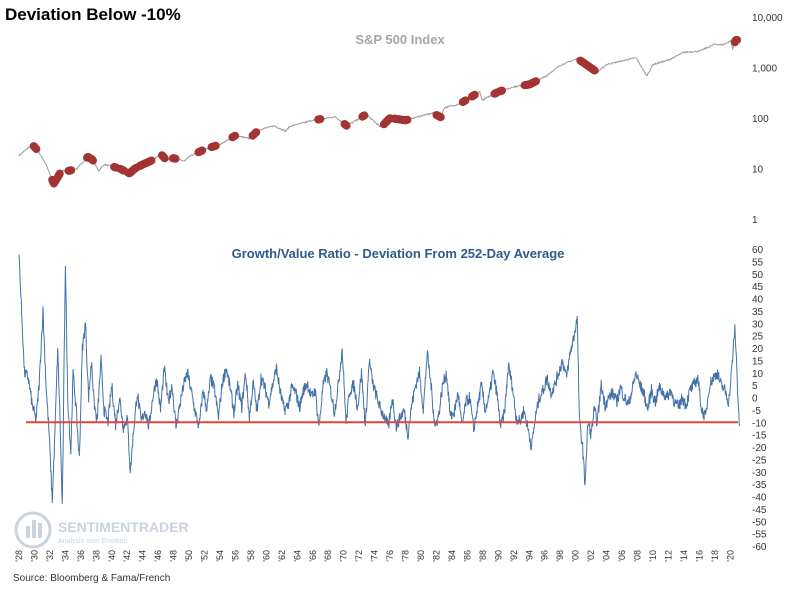  What do you see at coordinates (467, 556) in the screenshot?
I see `x-tick-label: '86` at bounding box center [467, 556].